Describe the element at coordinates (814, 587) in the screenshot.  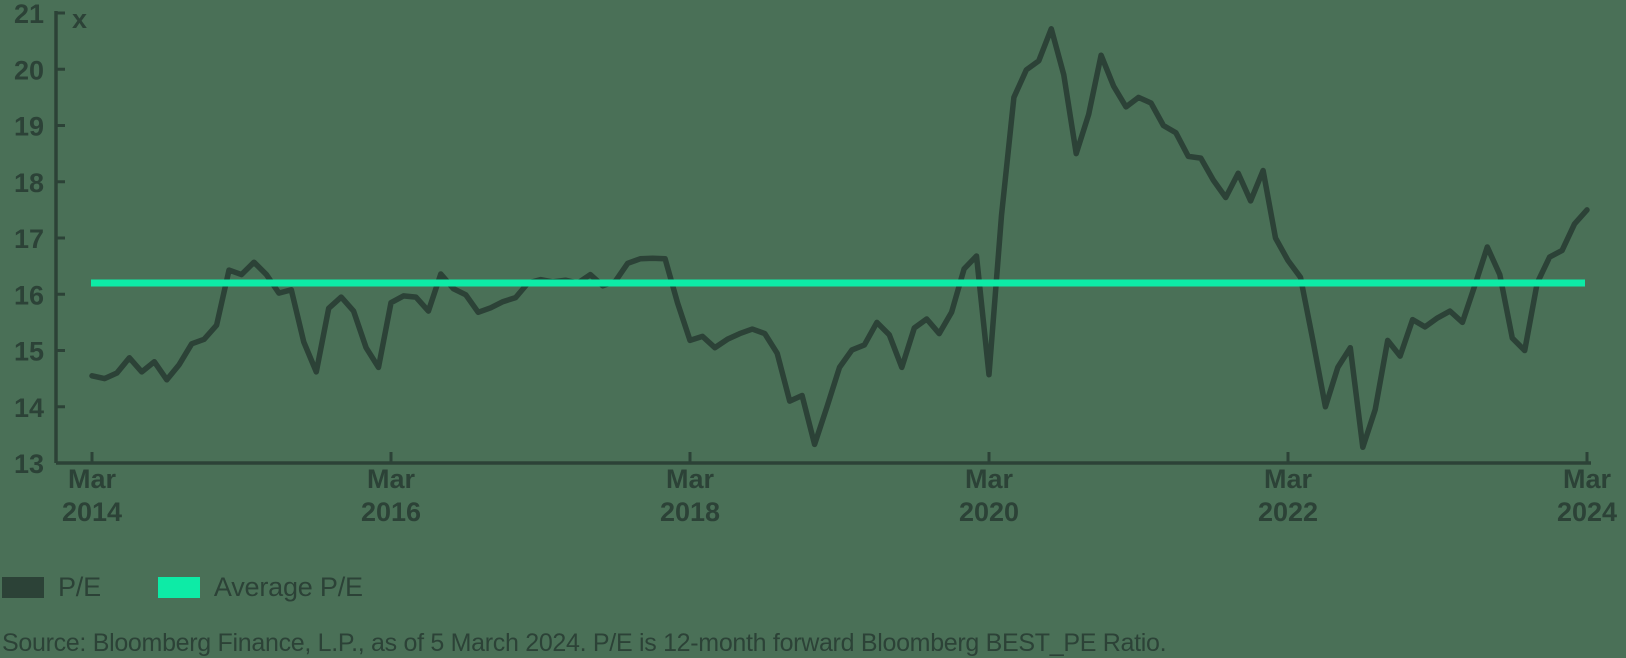
I see `legend: P/E Average P/E` at that location.